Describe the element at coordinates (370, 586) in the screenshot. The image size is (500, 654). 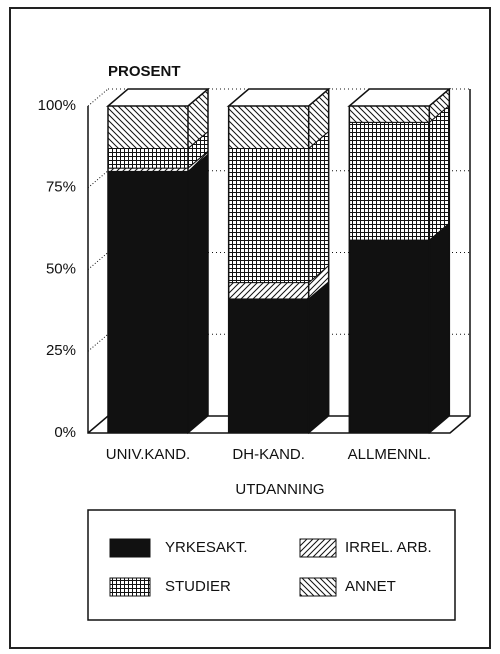
I see `legend-label: ANNET` at that location.